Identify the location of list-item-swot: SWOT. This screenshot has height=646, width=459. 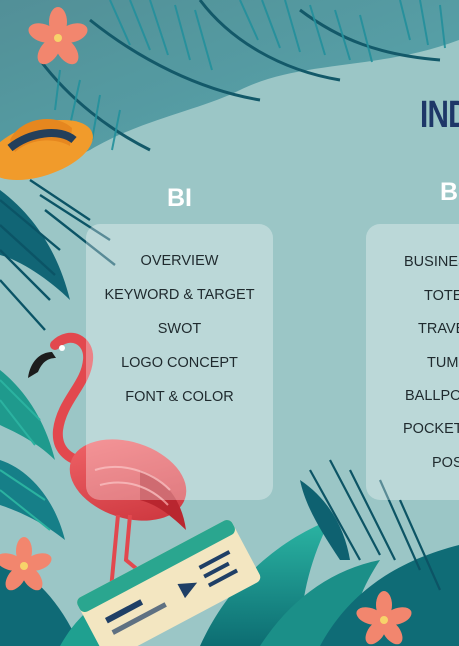
(179, 329).